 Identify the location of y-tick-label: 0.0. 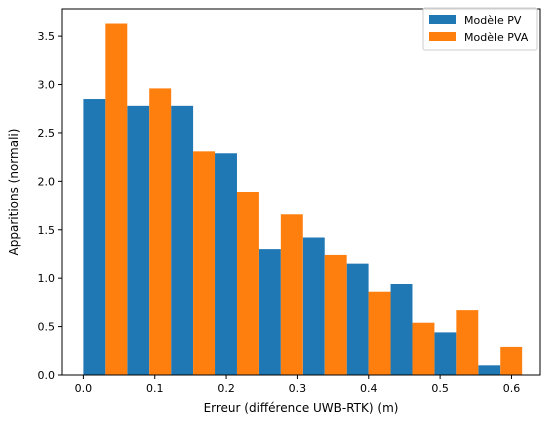
(47, 375).